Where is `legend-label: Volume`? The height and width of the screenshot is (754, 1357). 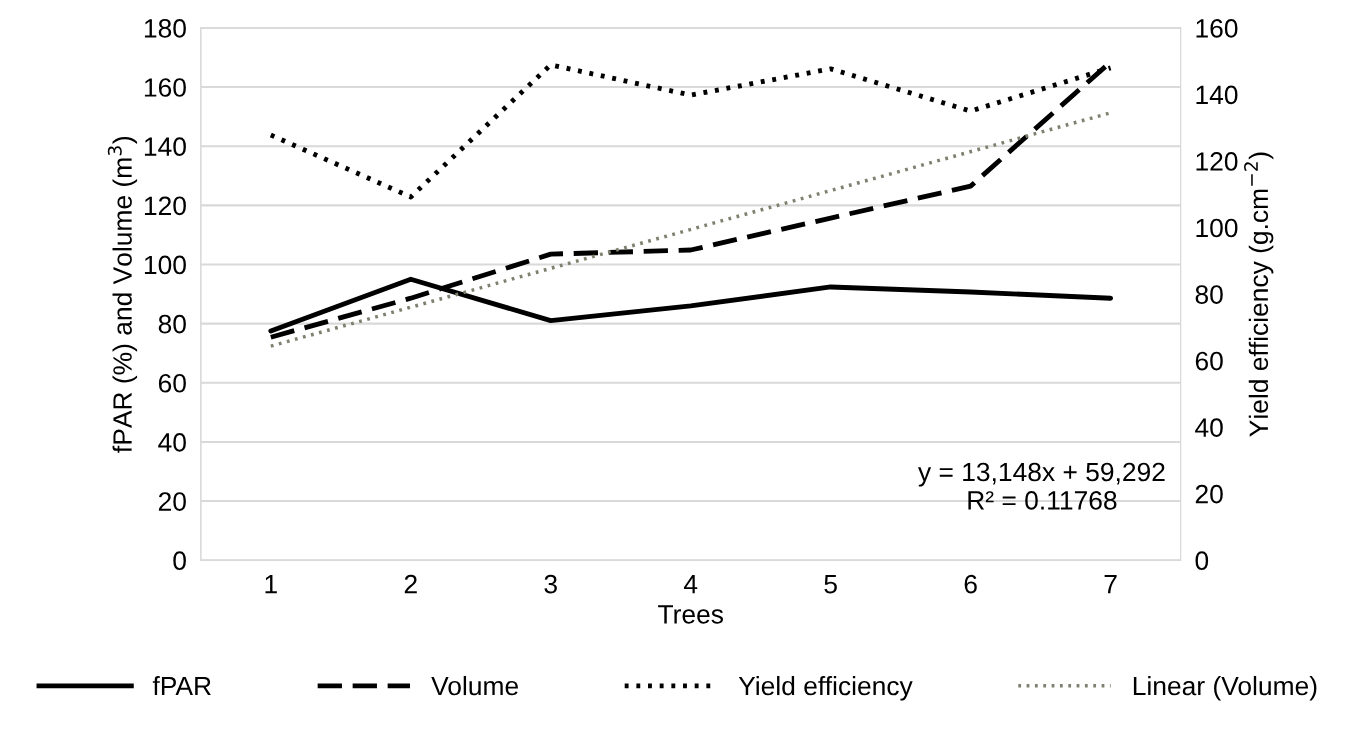
legend-label: Volume is located at coordinates (474, 685).